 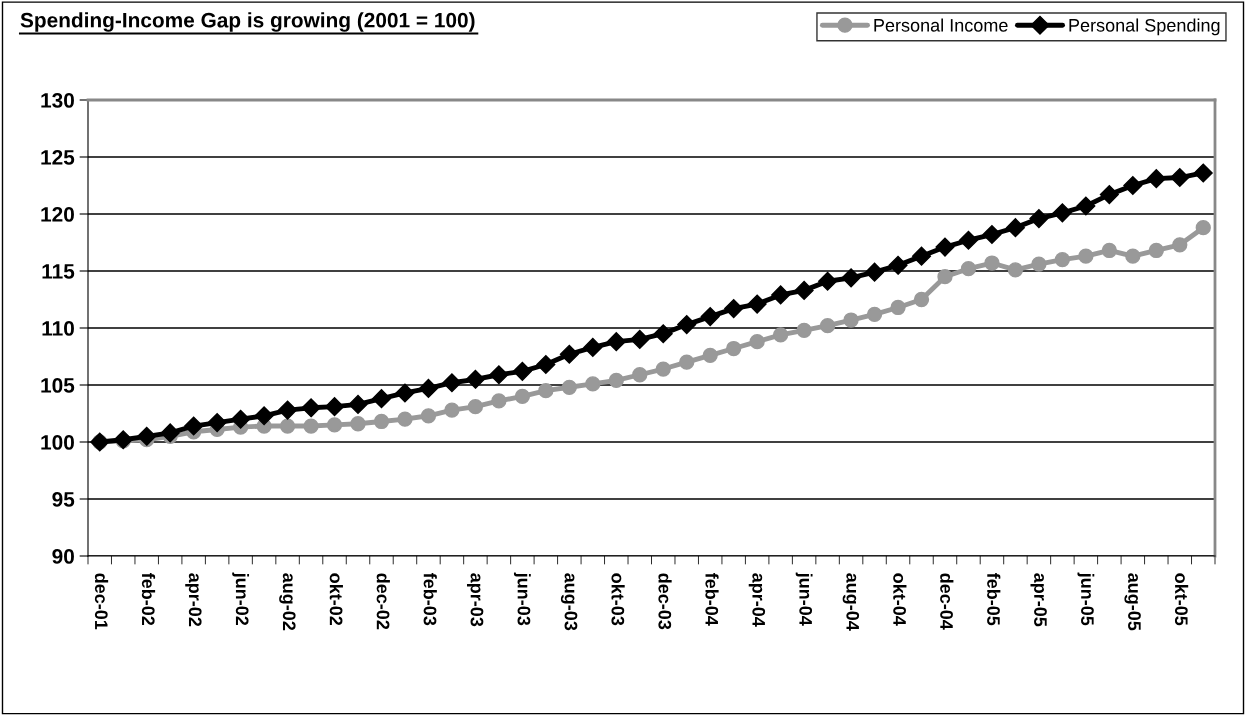 What do you see at coordinates (522, 599) in the screenshot?
I see `x-tick-label: jun-03` at bounding box center [522, 599].